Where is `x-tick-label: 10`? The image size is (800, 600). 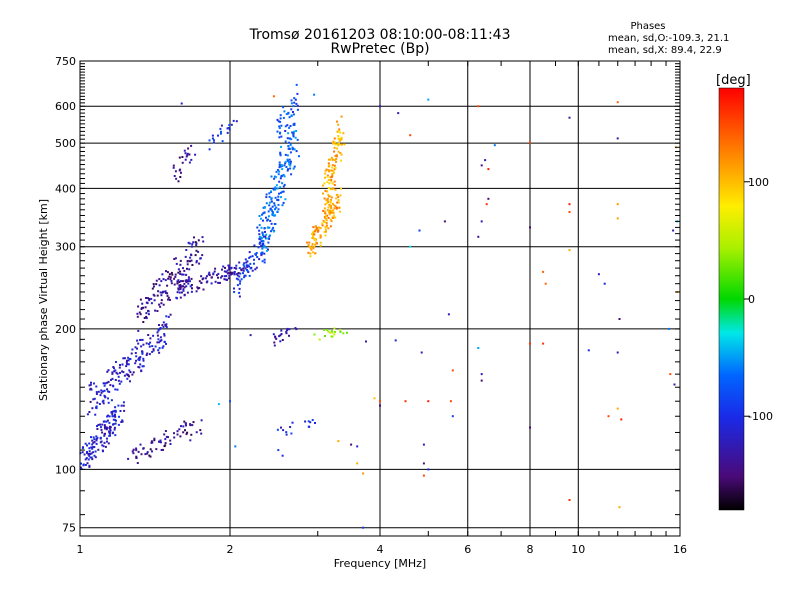
x-tick-label: 10 is located at coordinates (578, 549).